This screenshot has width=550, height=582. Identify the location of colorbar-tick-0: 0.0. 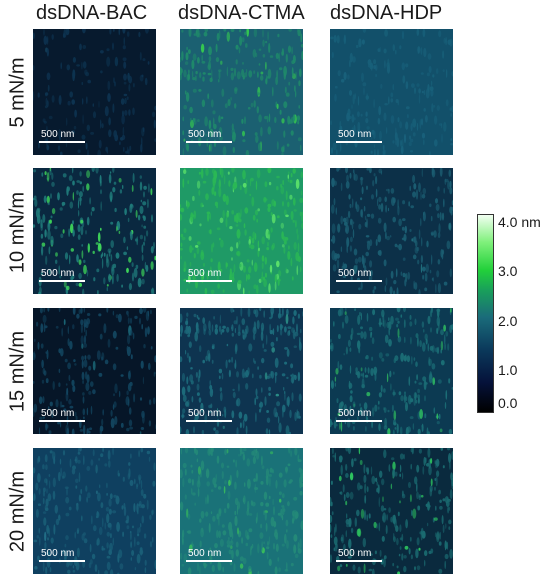
(508, 403).